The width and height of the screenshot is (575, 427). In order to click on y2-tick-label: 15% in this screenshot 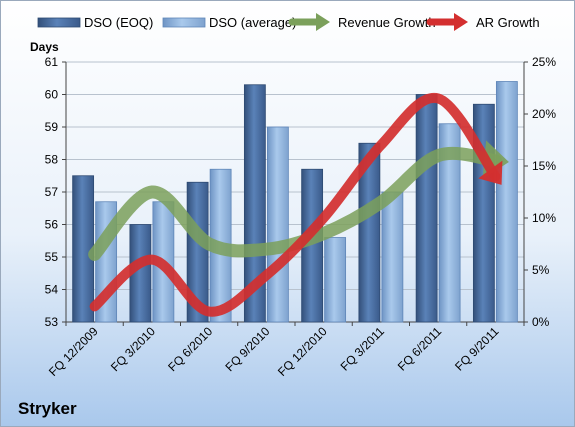, I will do `click(544, 166)`.